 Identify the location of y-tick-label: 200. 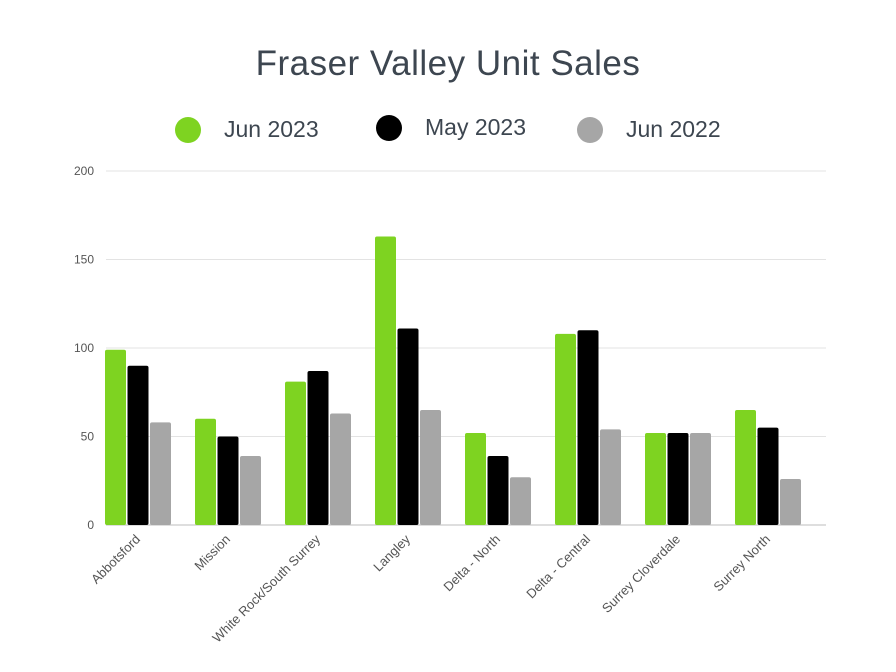
(84, 171).